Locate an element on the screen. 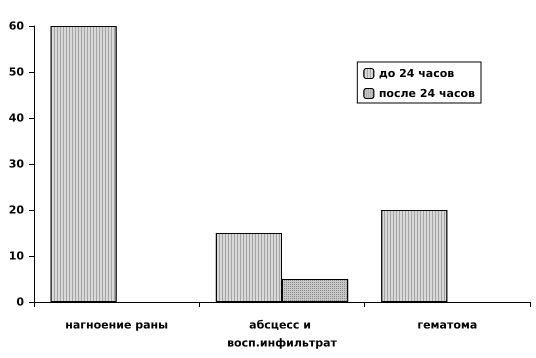 The width and height of the screenshot is (536, 358). x-tick-label: абсцесс и восп.инфильтрат is located at coordinates (282, 334).